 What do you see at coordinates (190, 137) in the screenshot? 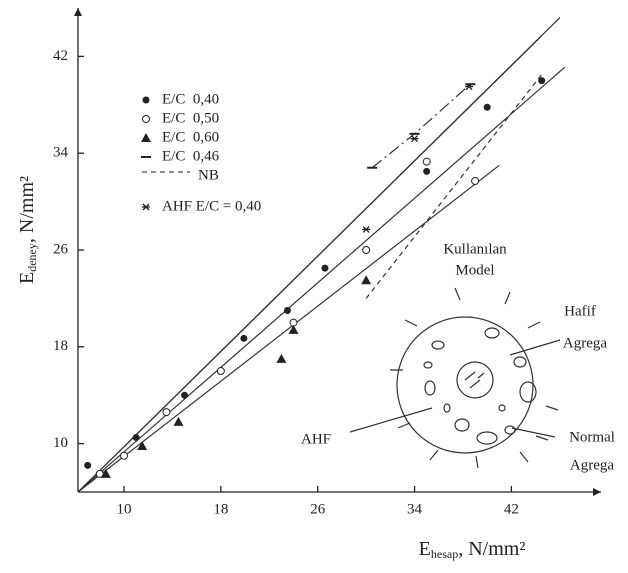
I see `legend-label: E/C 0,60` at bounding box center [190, 137].